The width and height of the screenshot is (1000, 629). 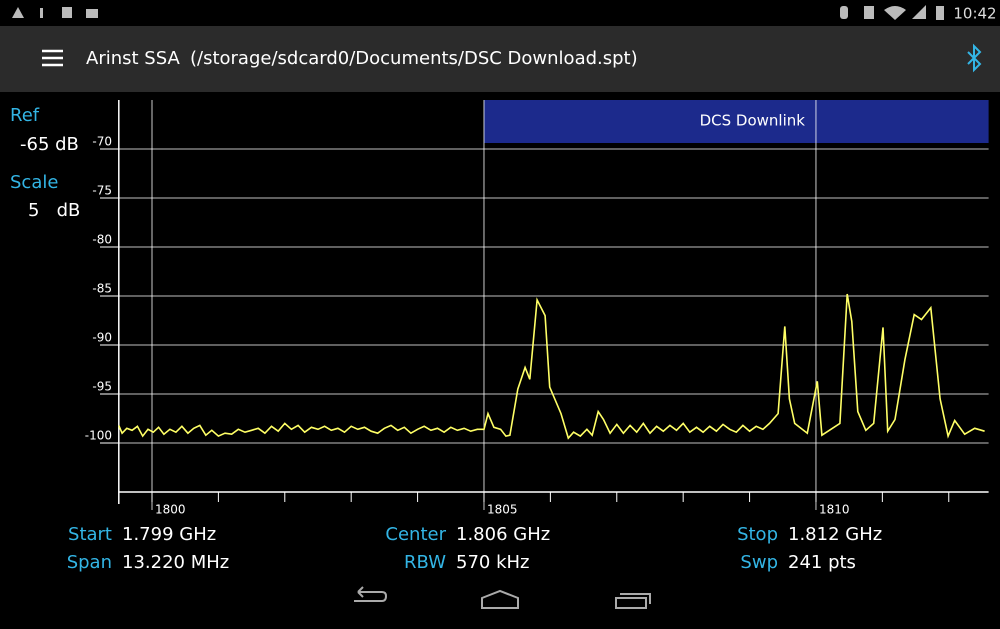 What do you see at coordinates (175, 562) in the screenshot?
I see `footer-value: 13.220 MHz` at bounding box center [175, 562].